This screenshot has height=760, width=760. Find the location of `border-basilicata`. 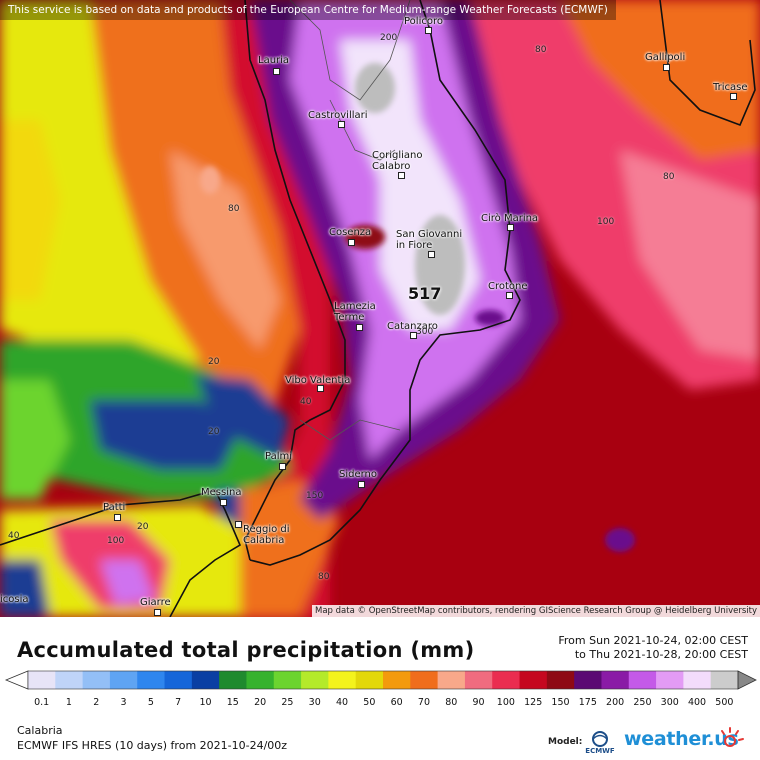

border-basilicata is located at coordinates (350, 50).